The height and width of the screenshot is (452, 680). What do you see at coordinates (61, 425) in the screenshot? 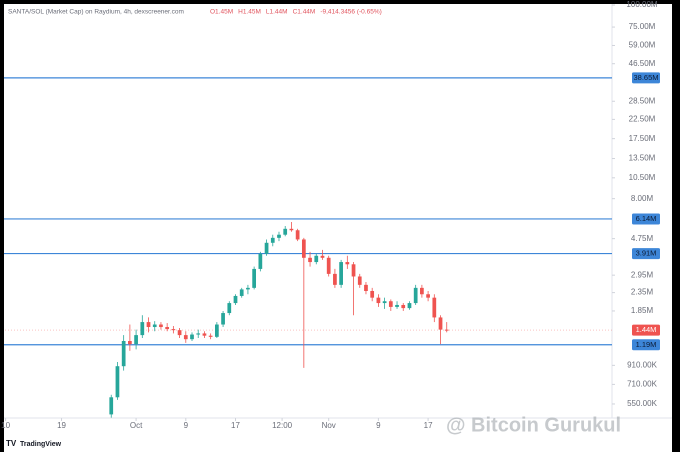
I see `x-tick-label: 19` at bounding box center [61, 425].